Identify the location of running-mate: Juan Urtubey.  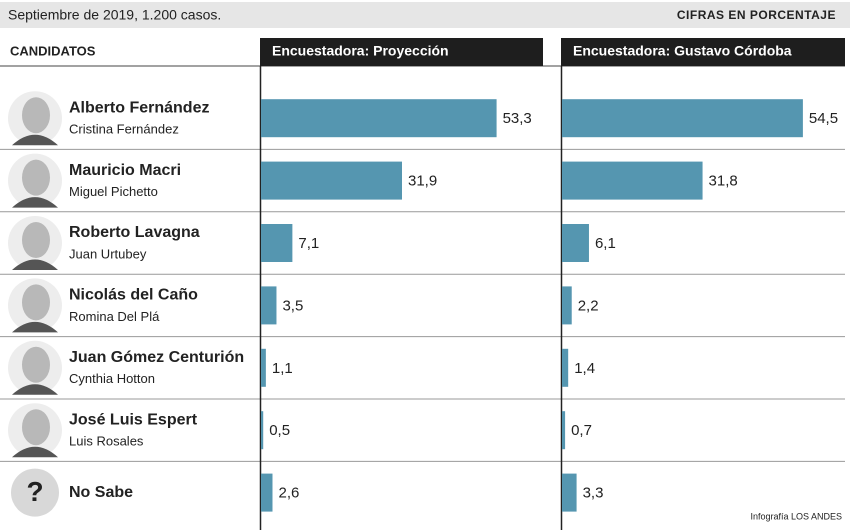
(108, 253).